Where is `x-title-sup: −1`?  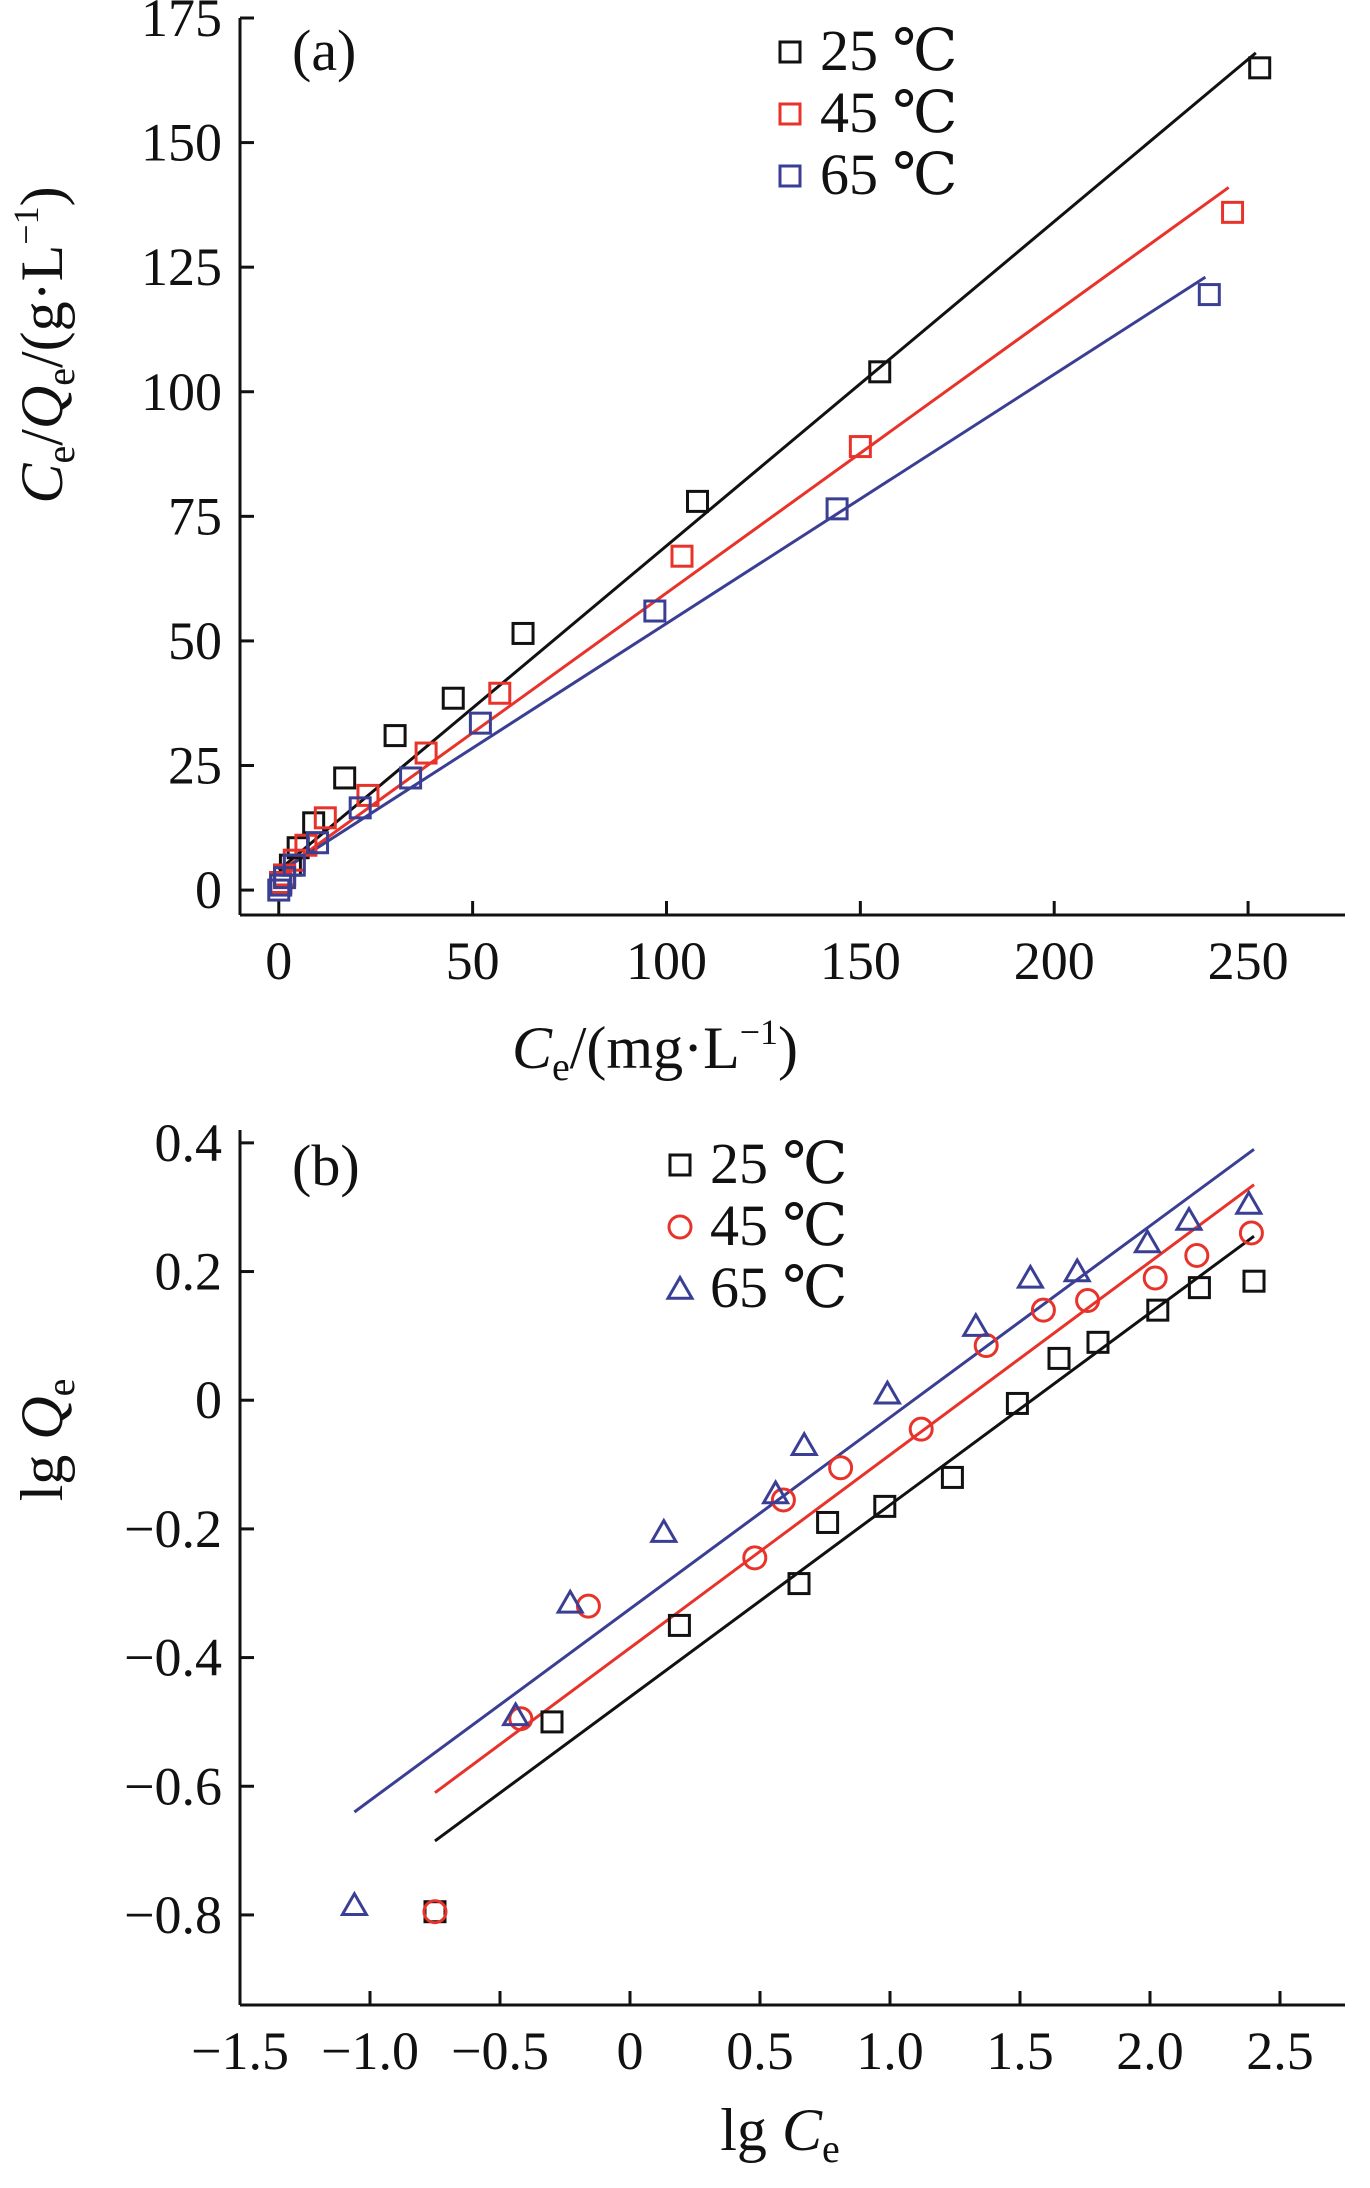 x-title-sup: −1 is located at coordinates (759, 1032).